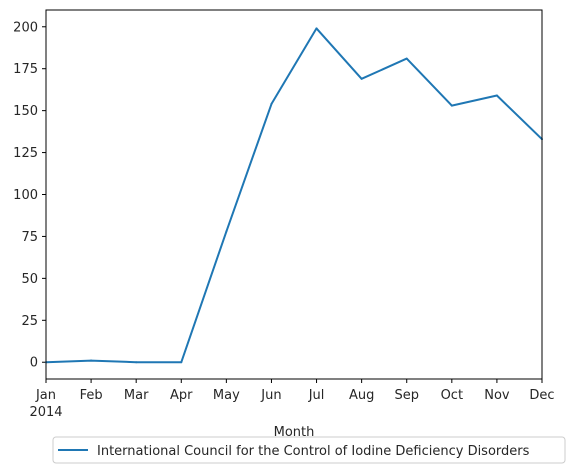 The height and width of the screenshot is (473, 575). What do you see at coordinates (270, 395) in the screenshot?
I see `x-tick-label: Jun` at bounding box center [270, 395].